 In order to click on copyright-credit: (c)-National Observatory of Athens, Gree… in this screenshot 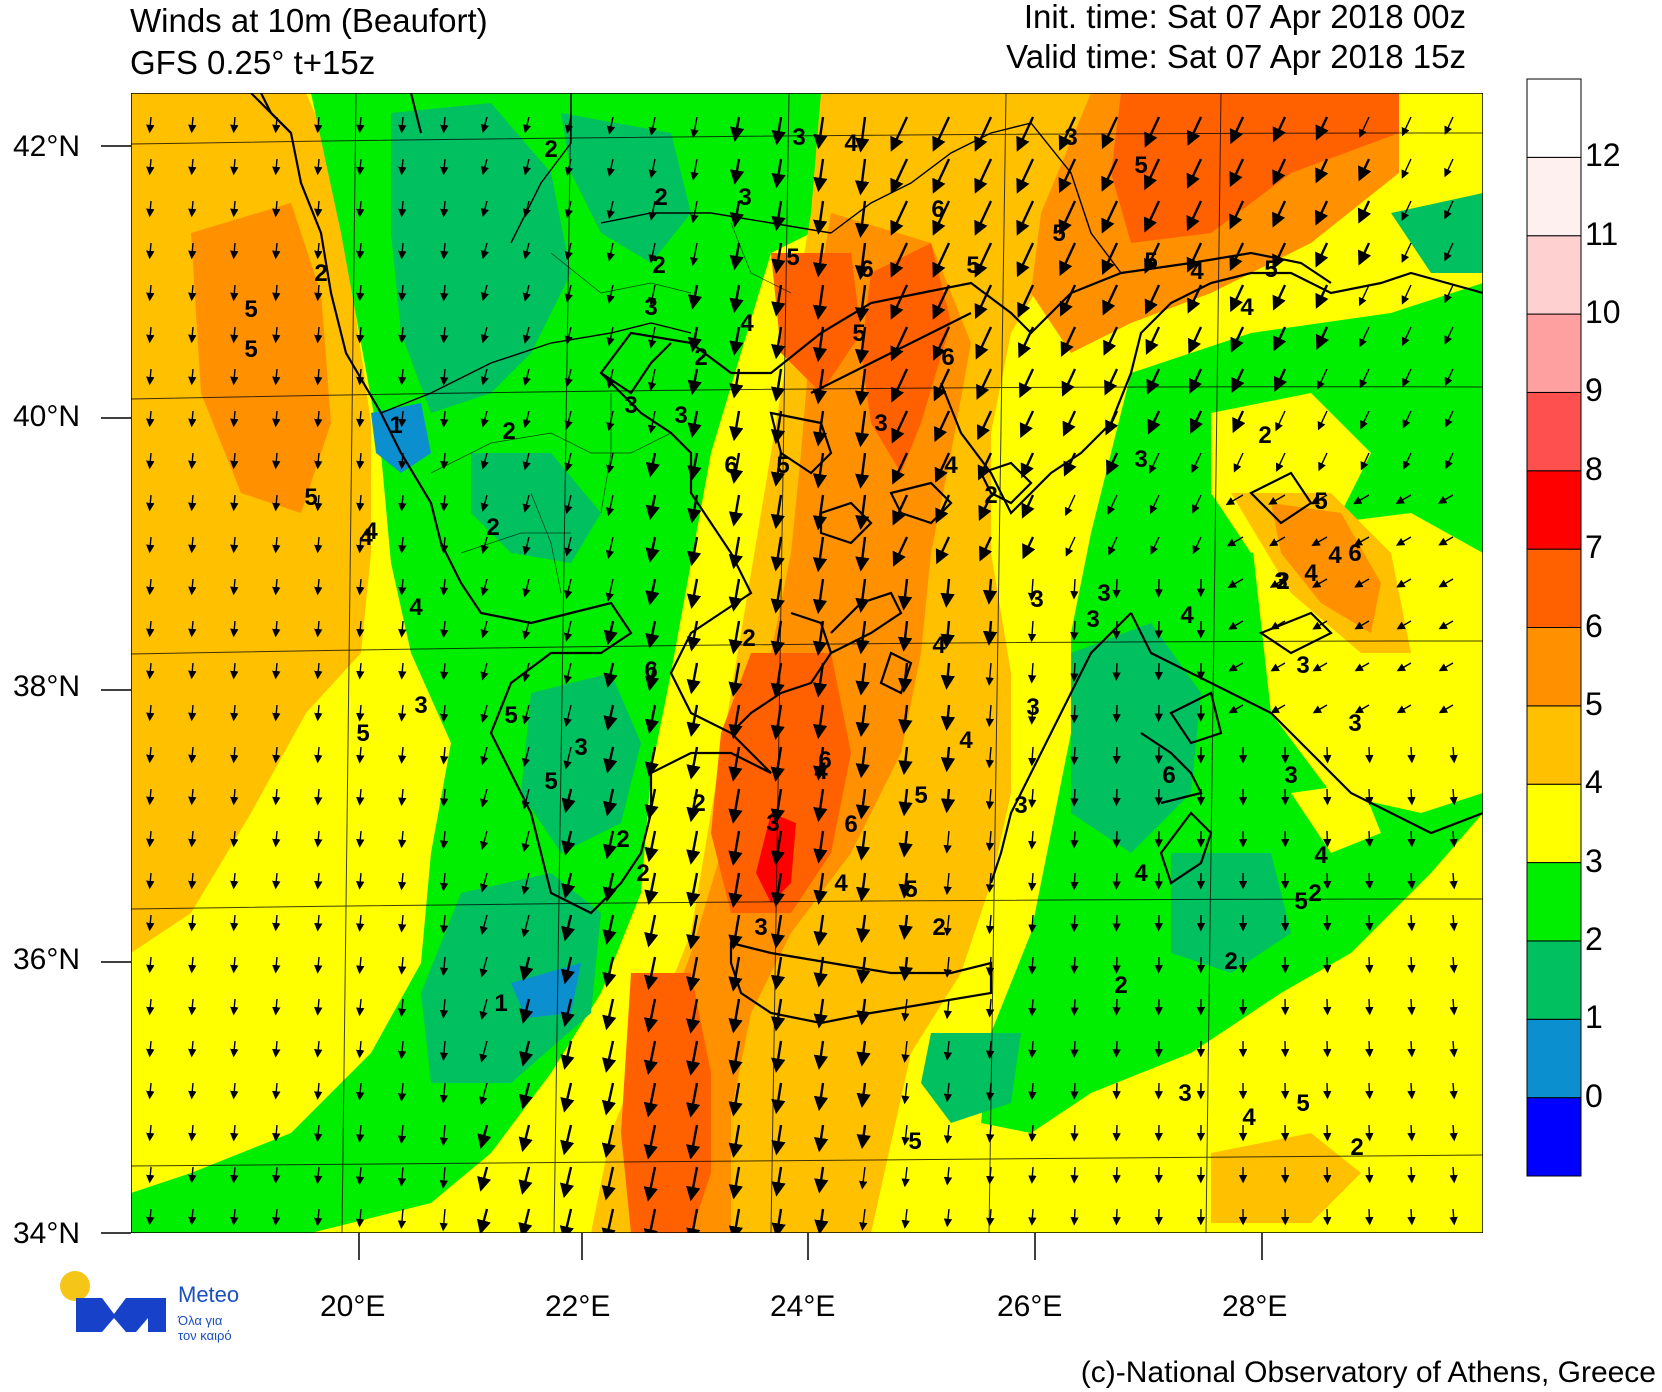, I will do `click(1368, 1372)`.